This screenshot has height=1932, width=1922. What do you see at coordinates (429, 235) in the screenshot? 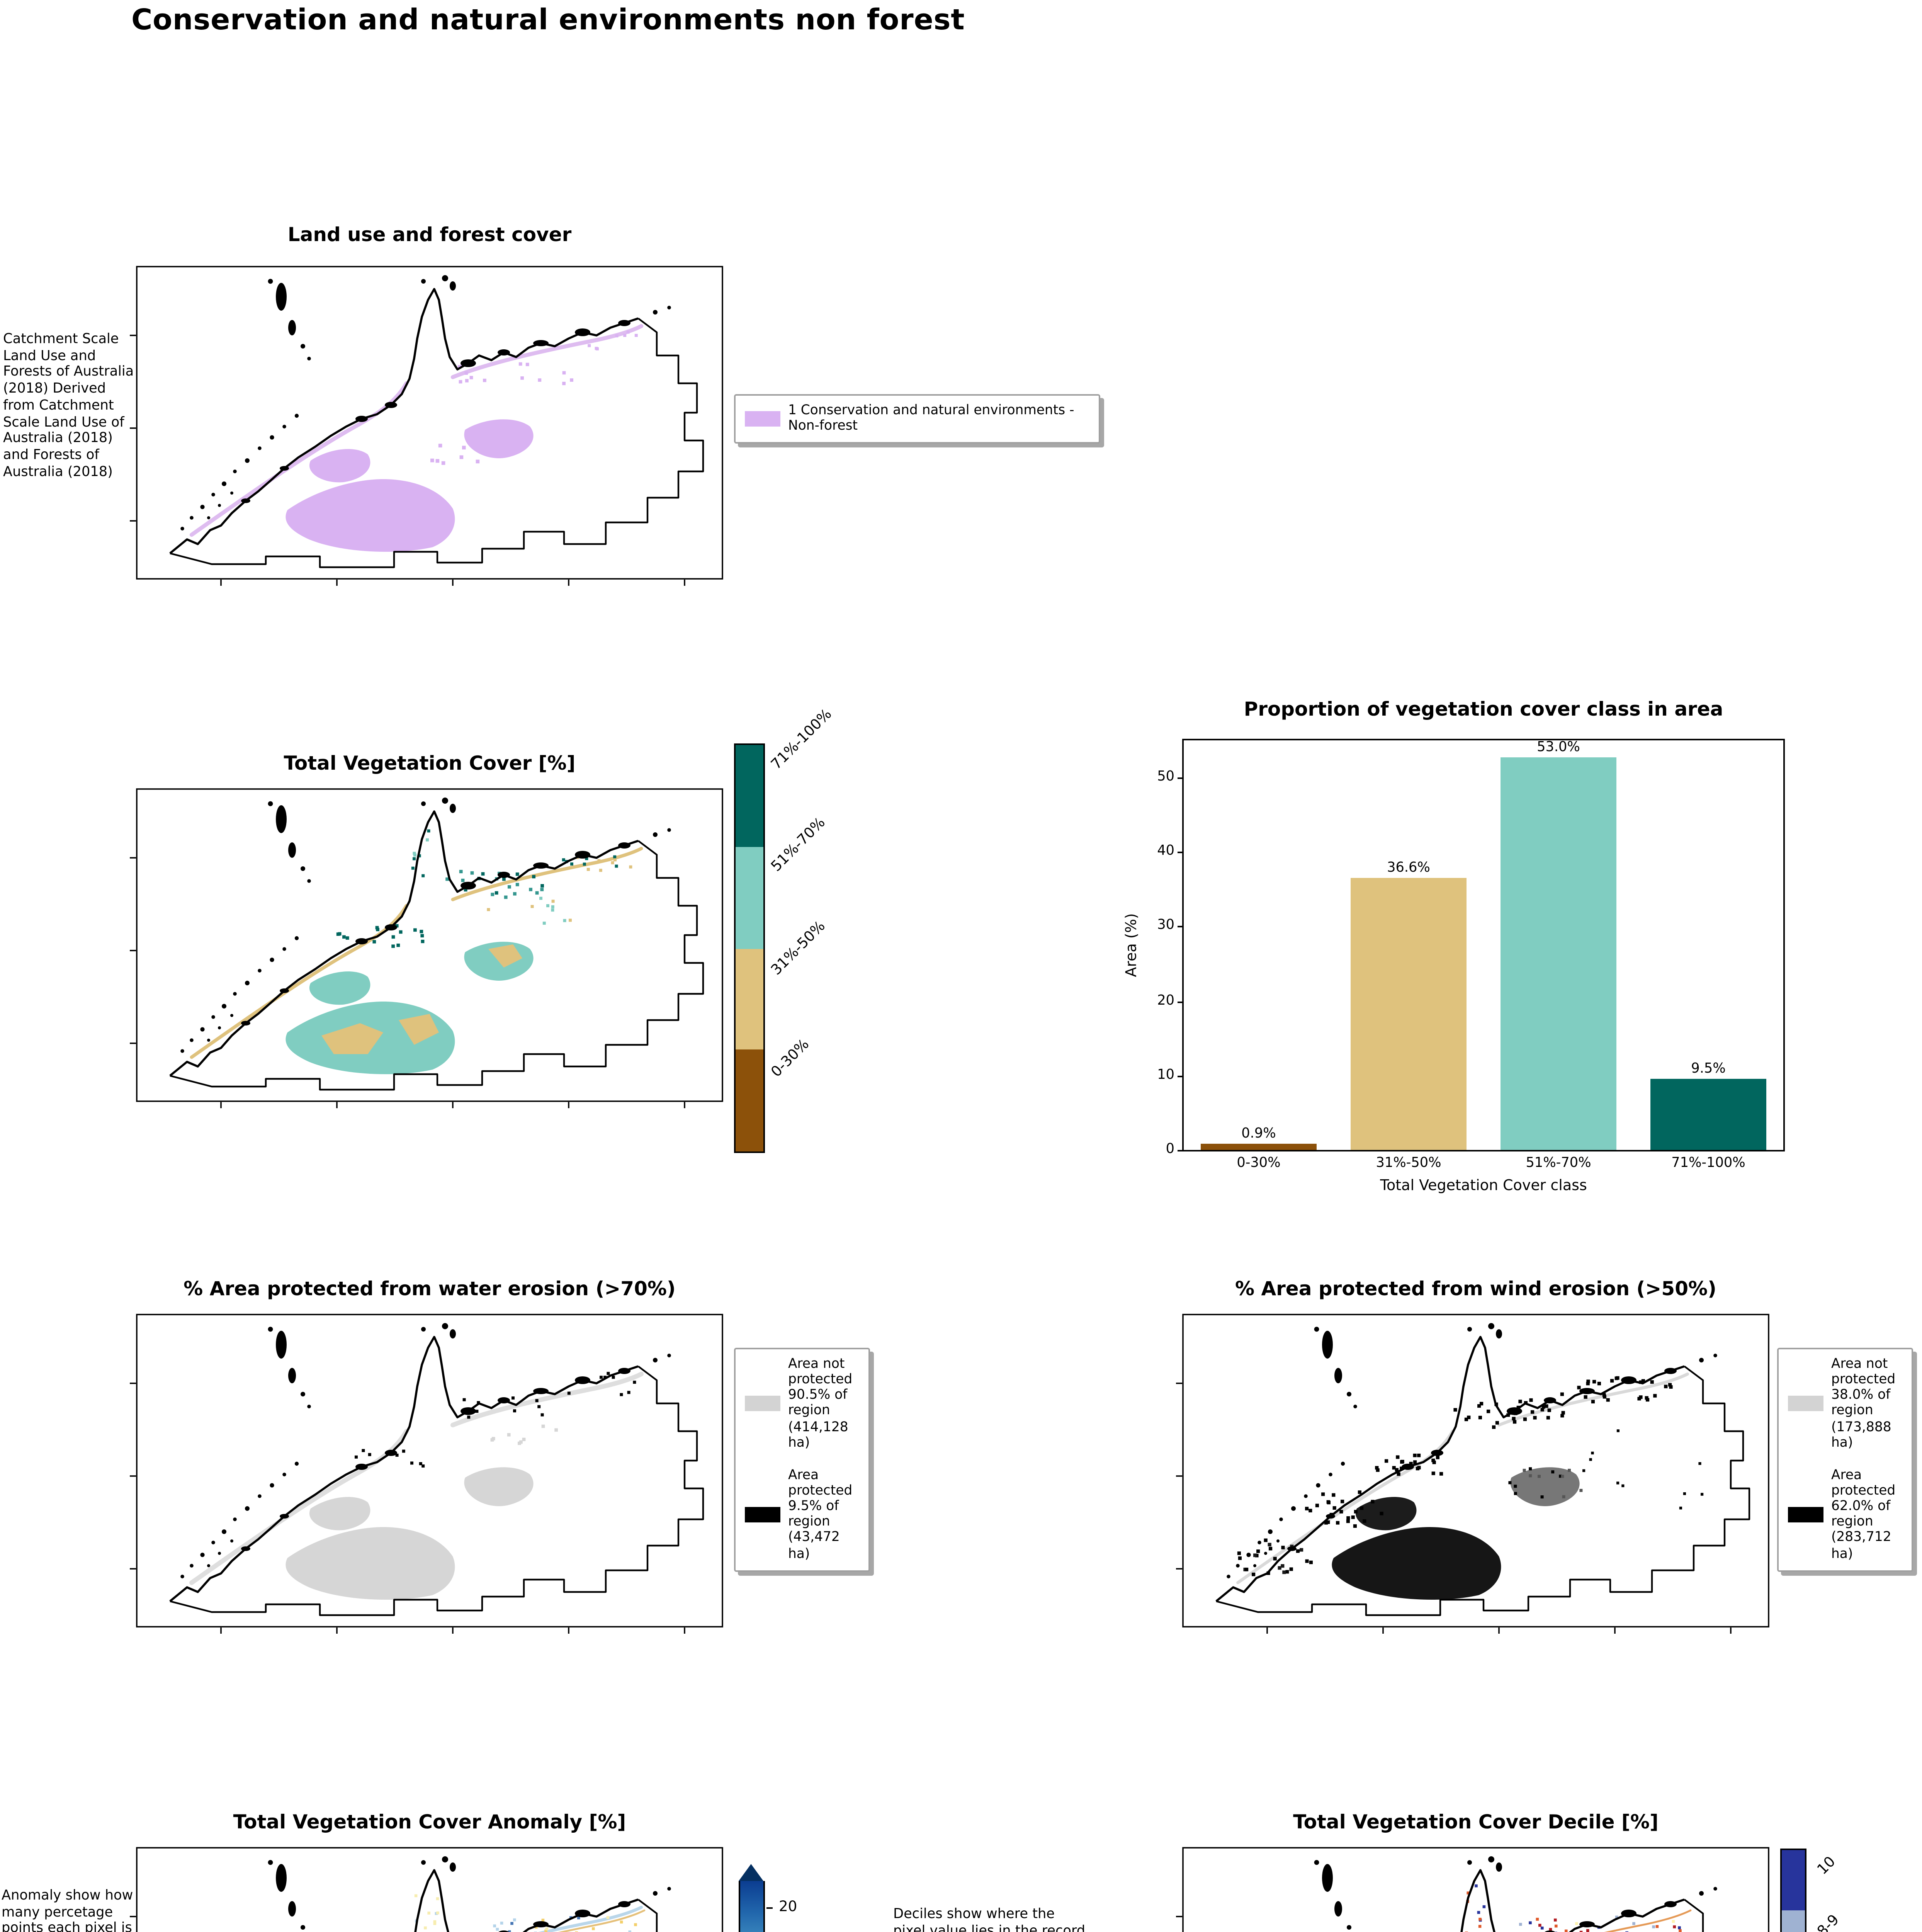
I see `landuse-title: Land use and forest cover` at bounding box center [429, 235].